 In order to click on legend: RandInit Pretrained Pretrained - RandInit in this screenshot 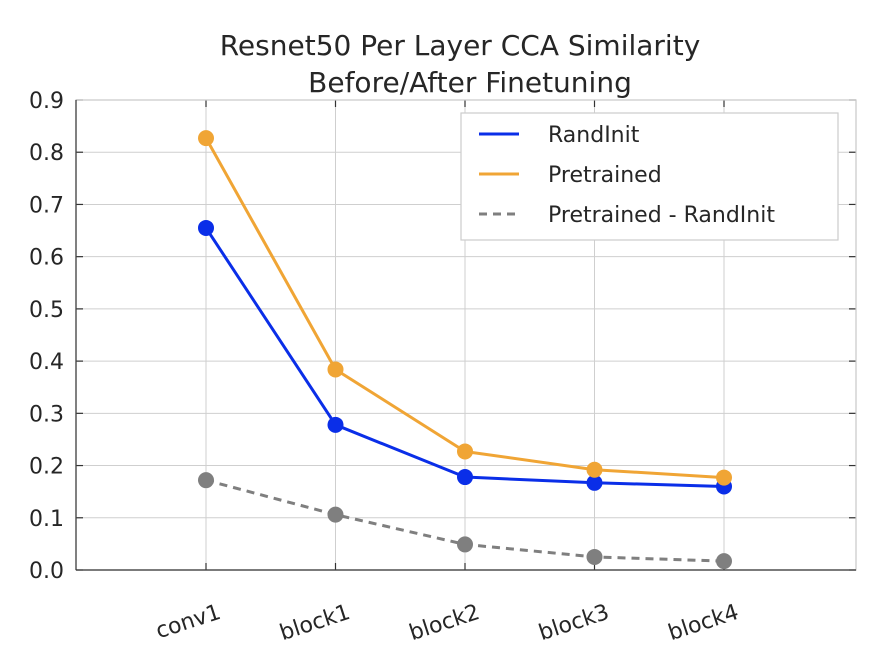, I will do `click(649, 176)`.